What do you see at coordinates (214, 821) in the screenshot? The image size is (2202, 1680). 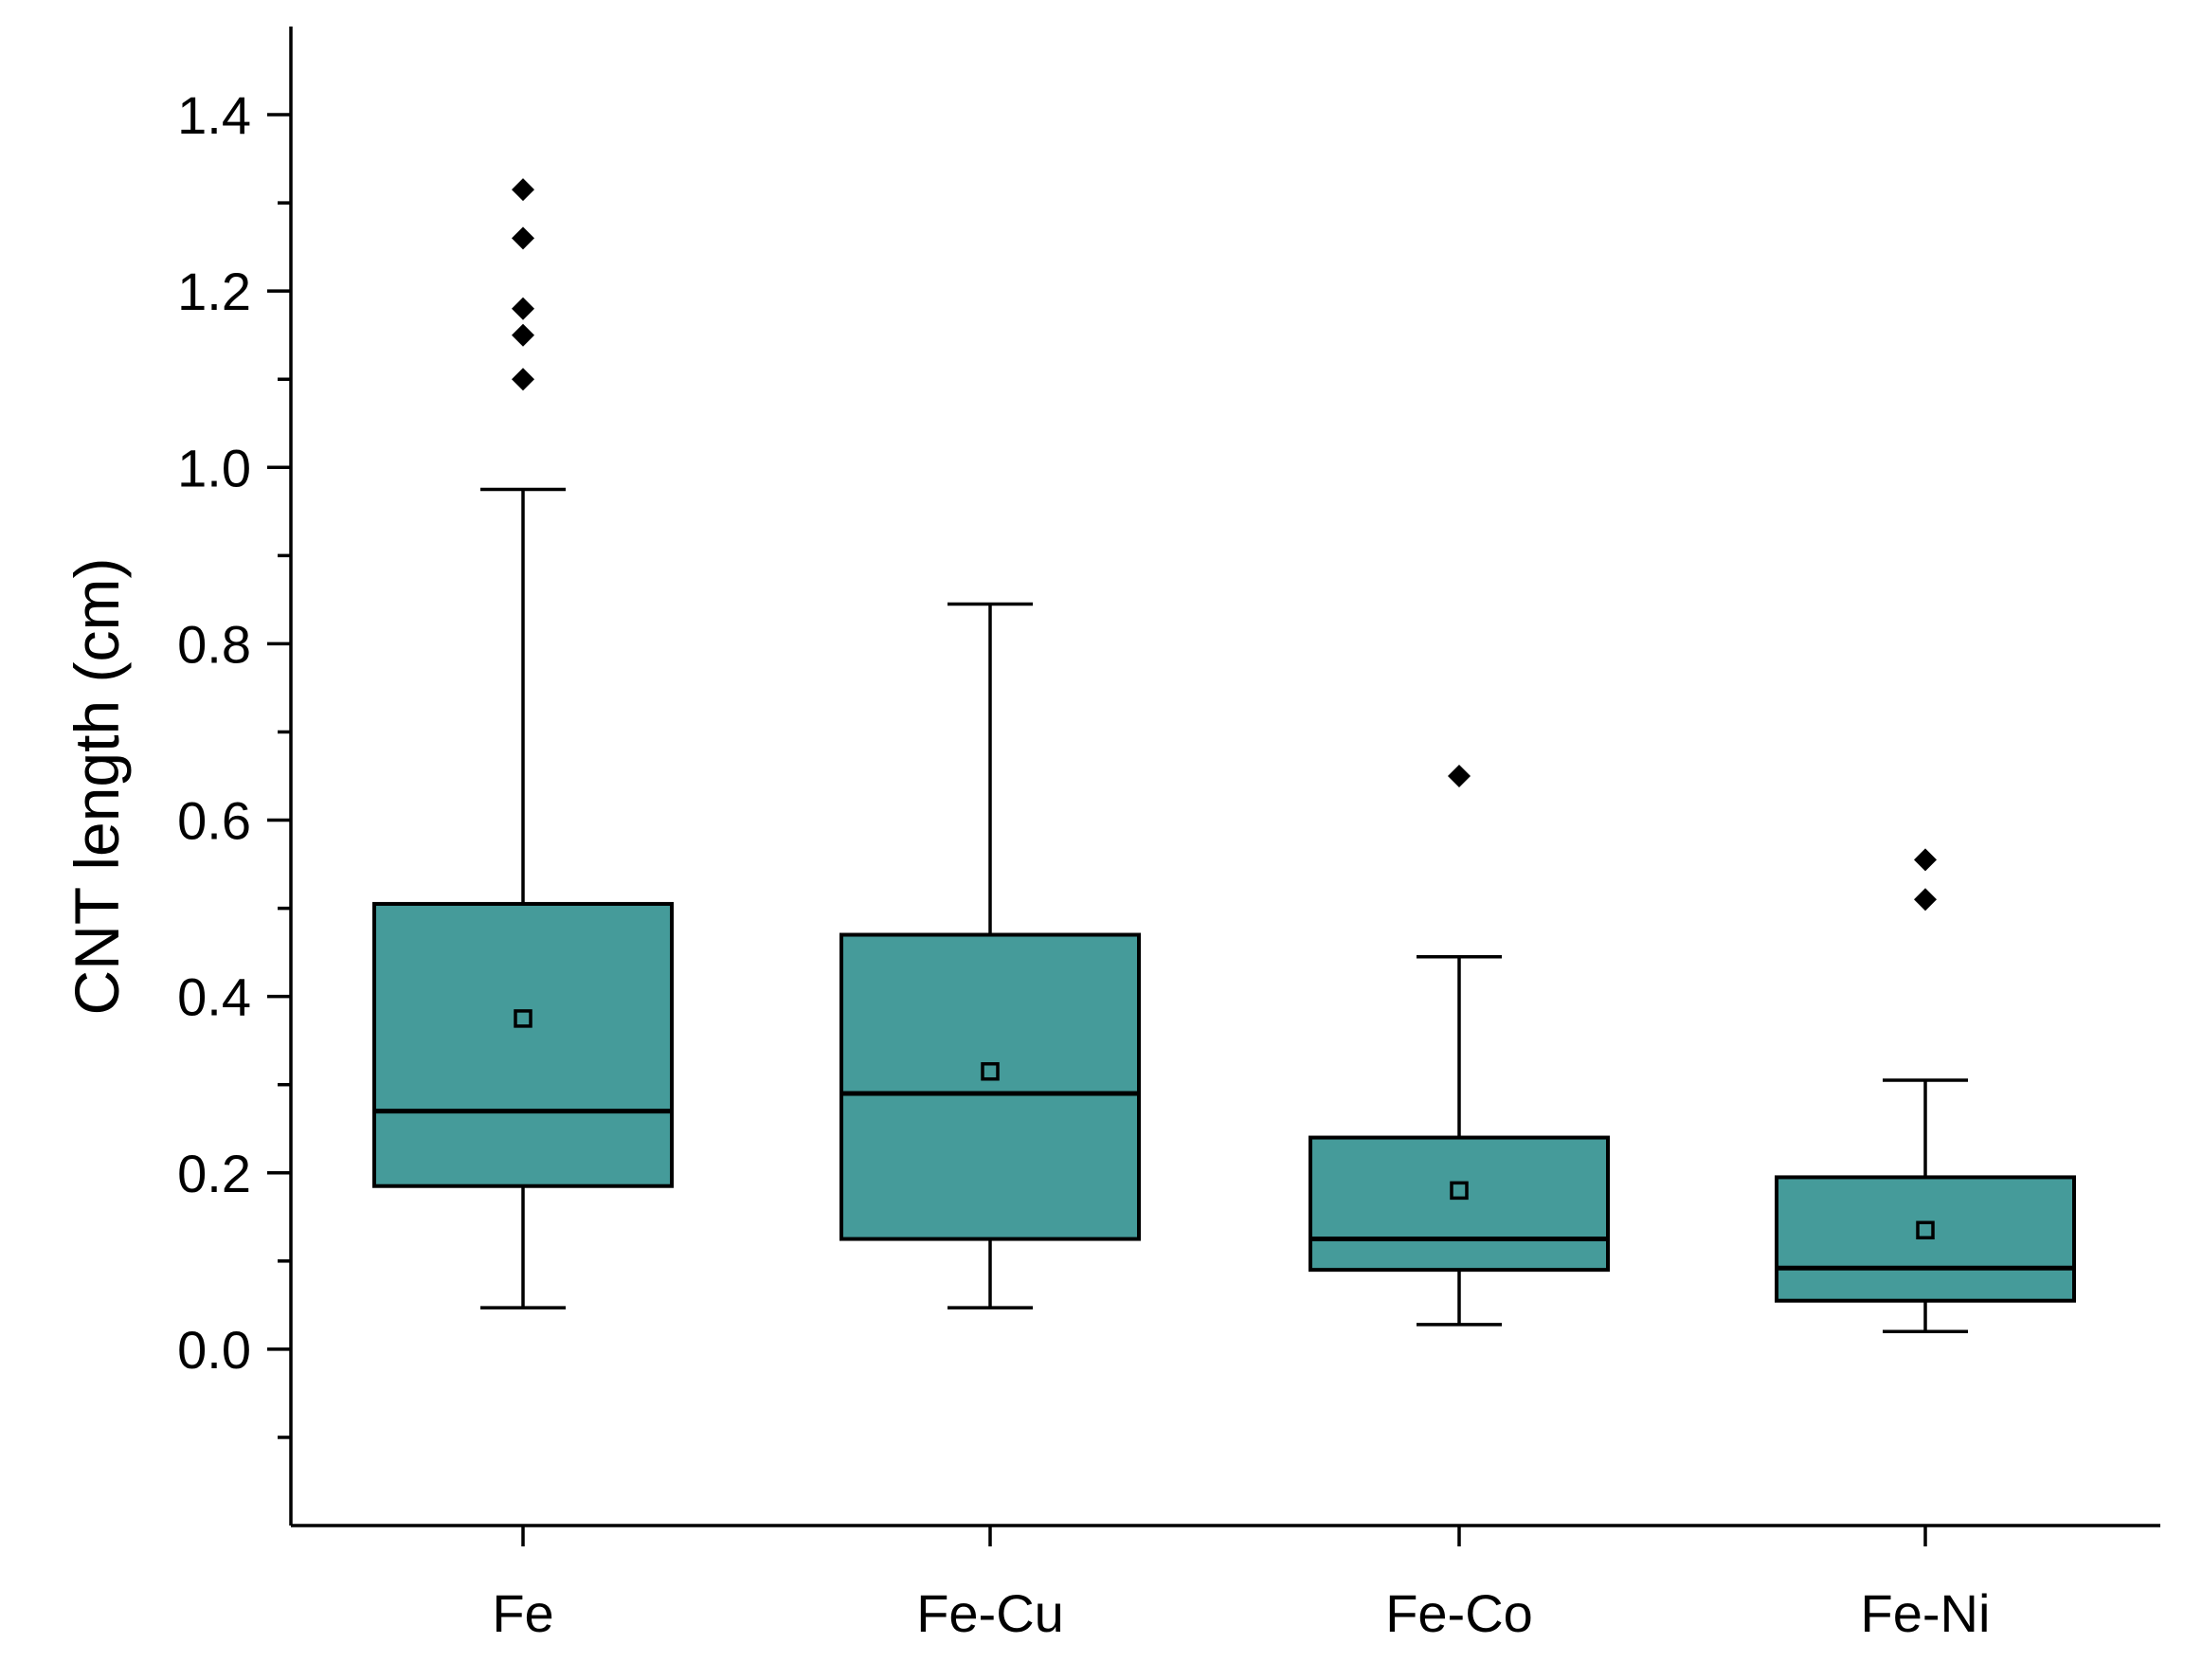 I see `y-tick-label: 0.6` at bounding box center [214, 821].